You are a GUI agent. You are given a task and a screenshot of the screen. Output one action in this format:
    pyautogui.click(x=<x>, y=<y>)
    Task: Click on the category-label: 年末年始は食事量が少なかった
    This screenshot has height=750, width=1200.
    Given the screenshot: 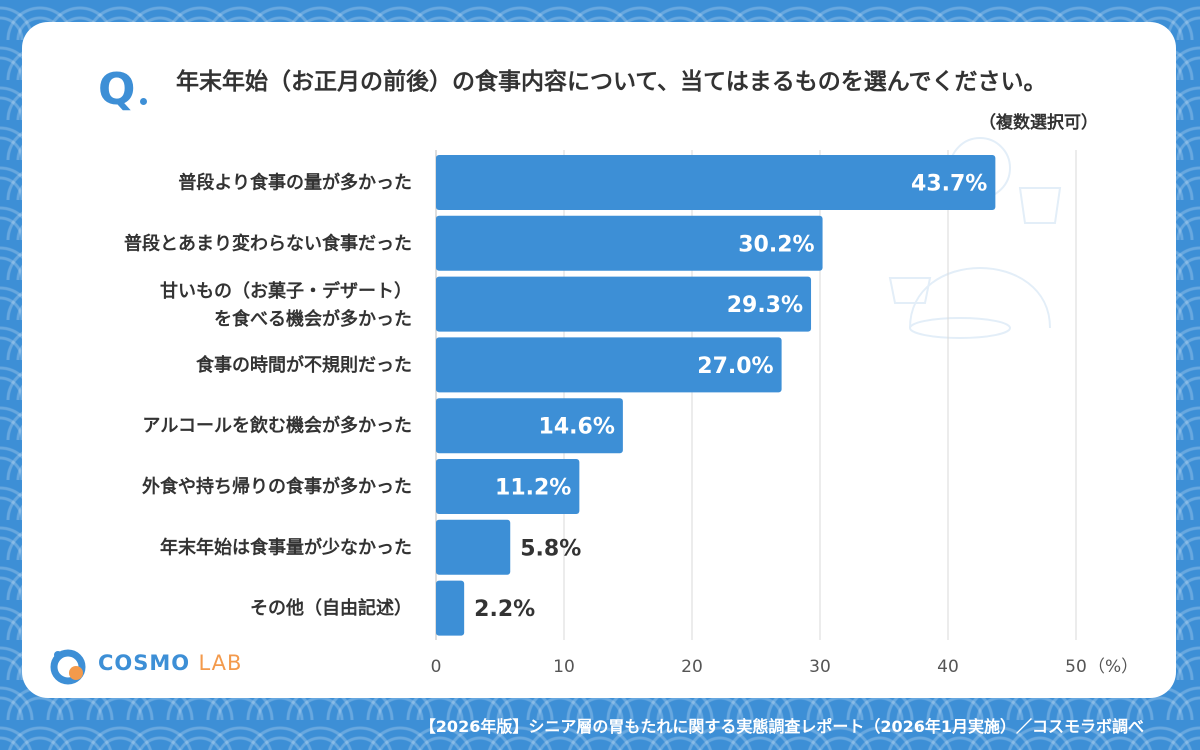 What is the action you would take?
    pyautogui.click(x=286, y=547)
    